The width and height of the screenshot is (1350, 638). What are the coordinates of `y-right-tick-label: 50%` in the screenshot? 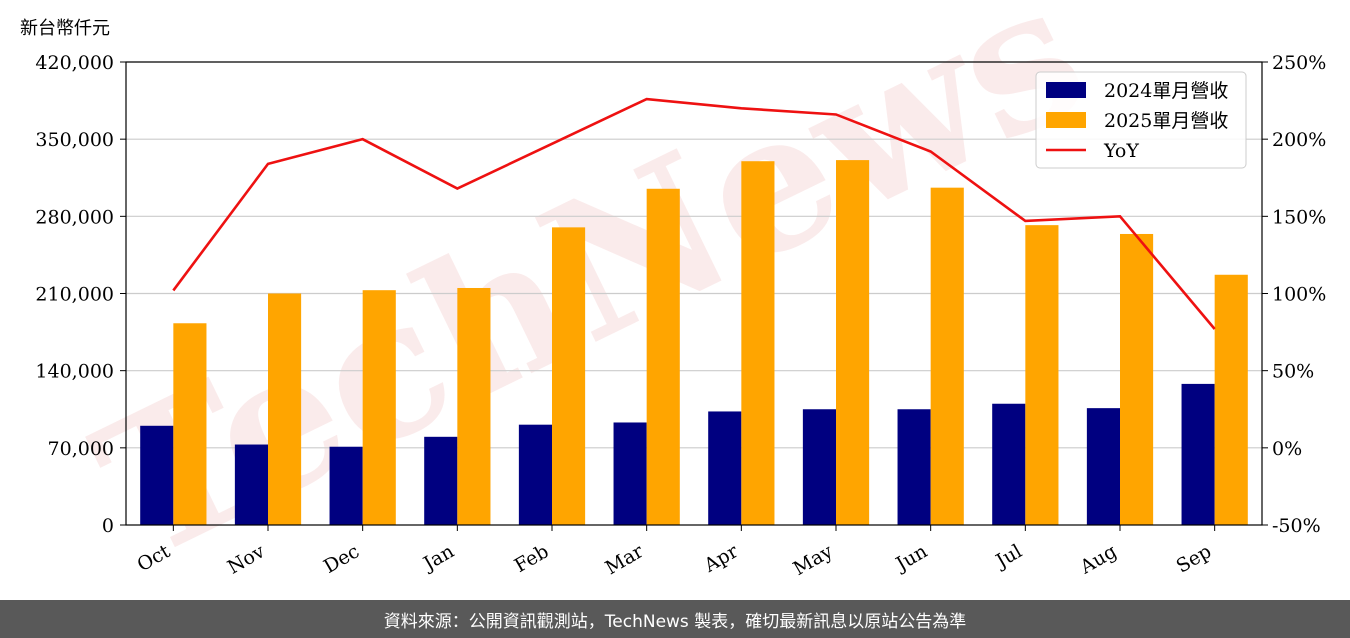 It's located at (1293, 372).